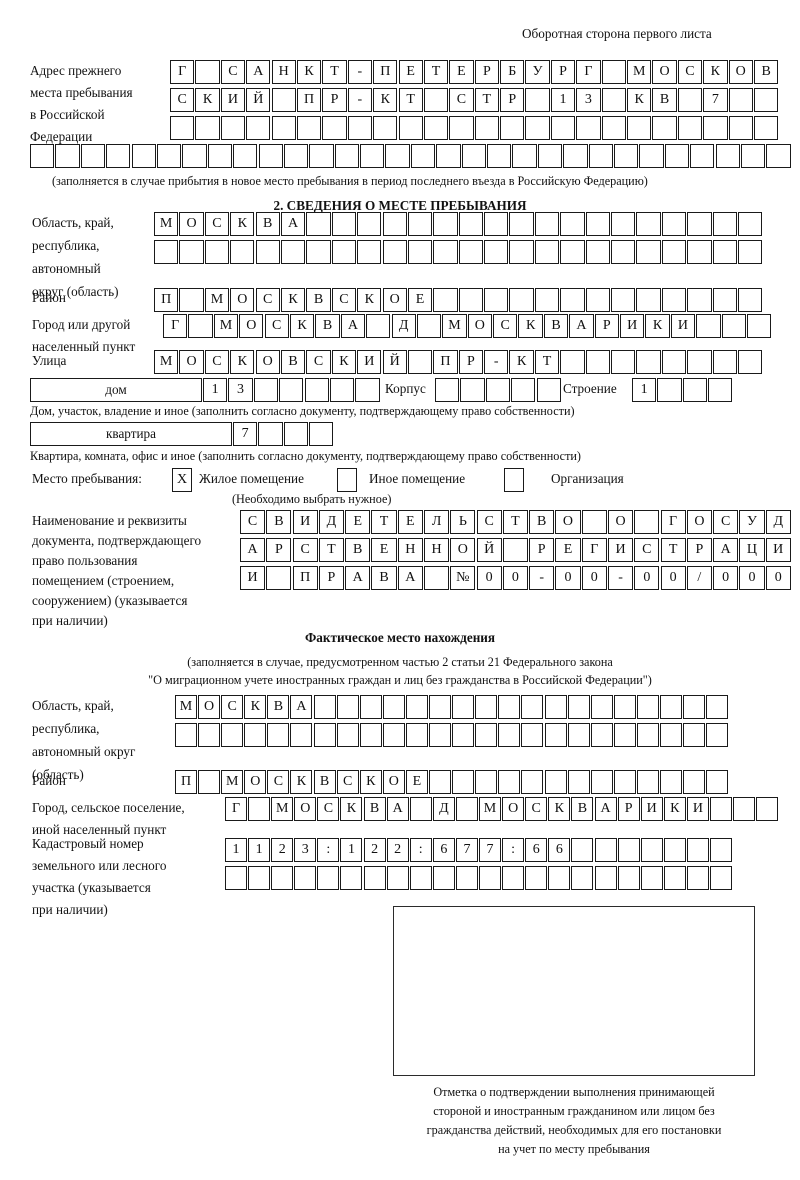 This screenshot has height=1180, width=800. What do you see at coordinates (328, 850) in the screenshot?
I see `comb-cell: :` at bounding box center [328, 850].